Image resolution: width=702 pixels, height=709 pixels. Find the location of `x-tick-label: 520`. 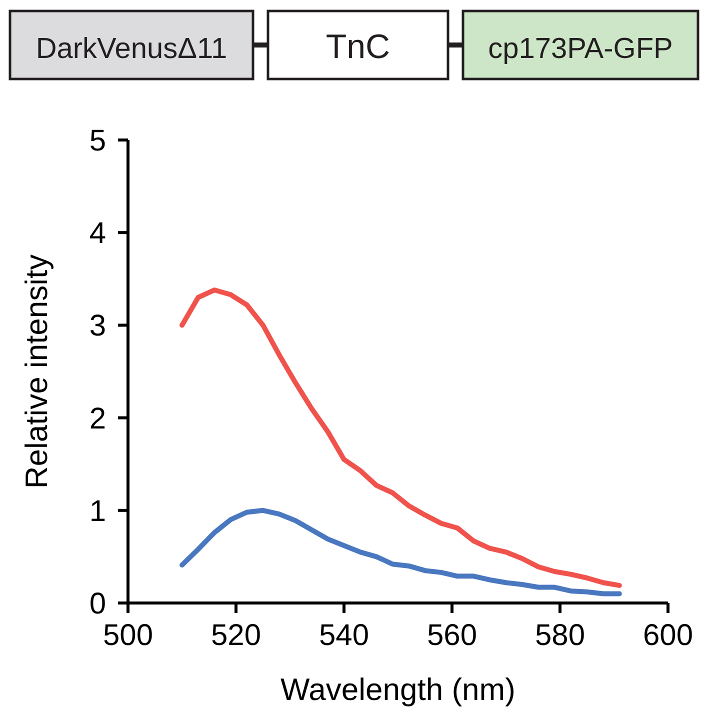

x-tick-label: 520 is located at coordinates (236, 635).